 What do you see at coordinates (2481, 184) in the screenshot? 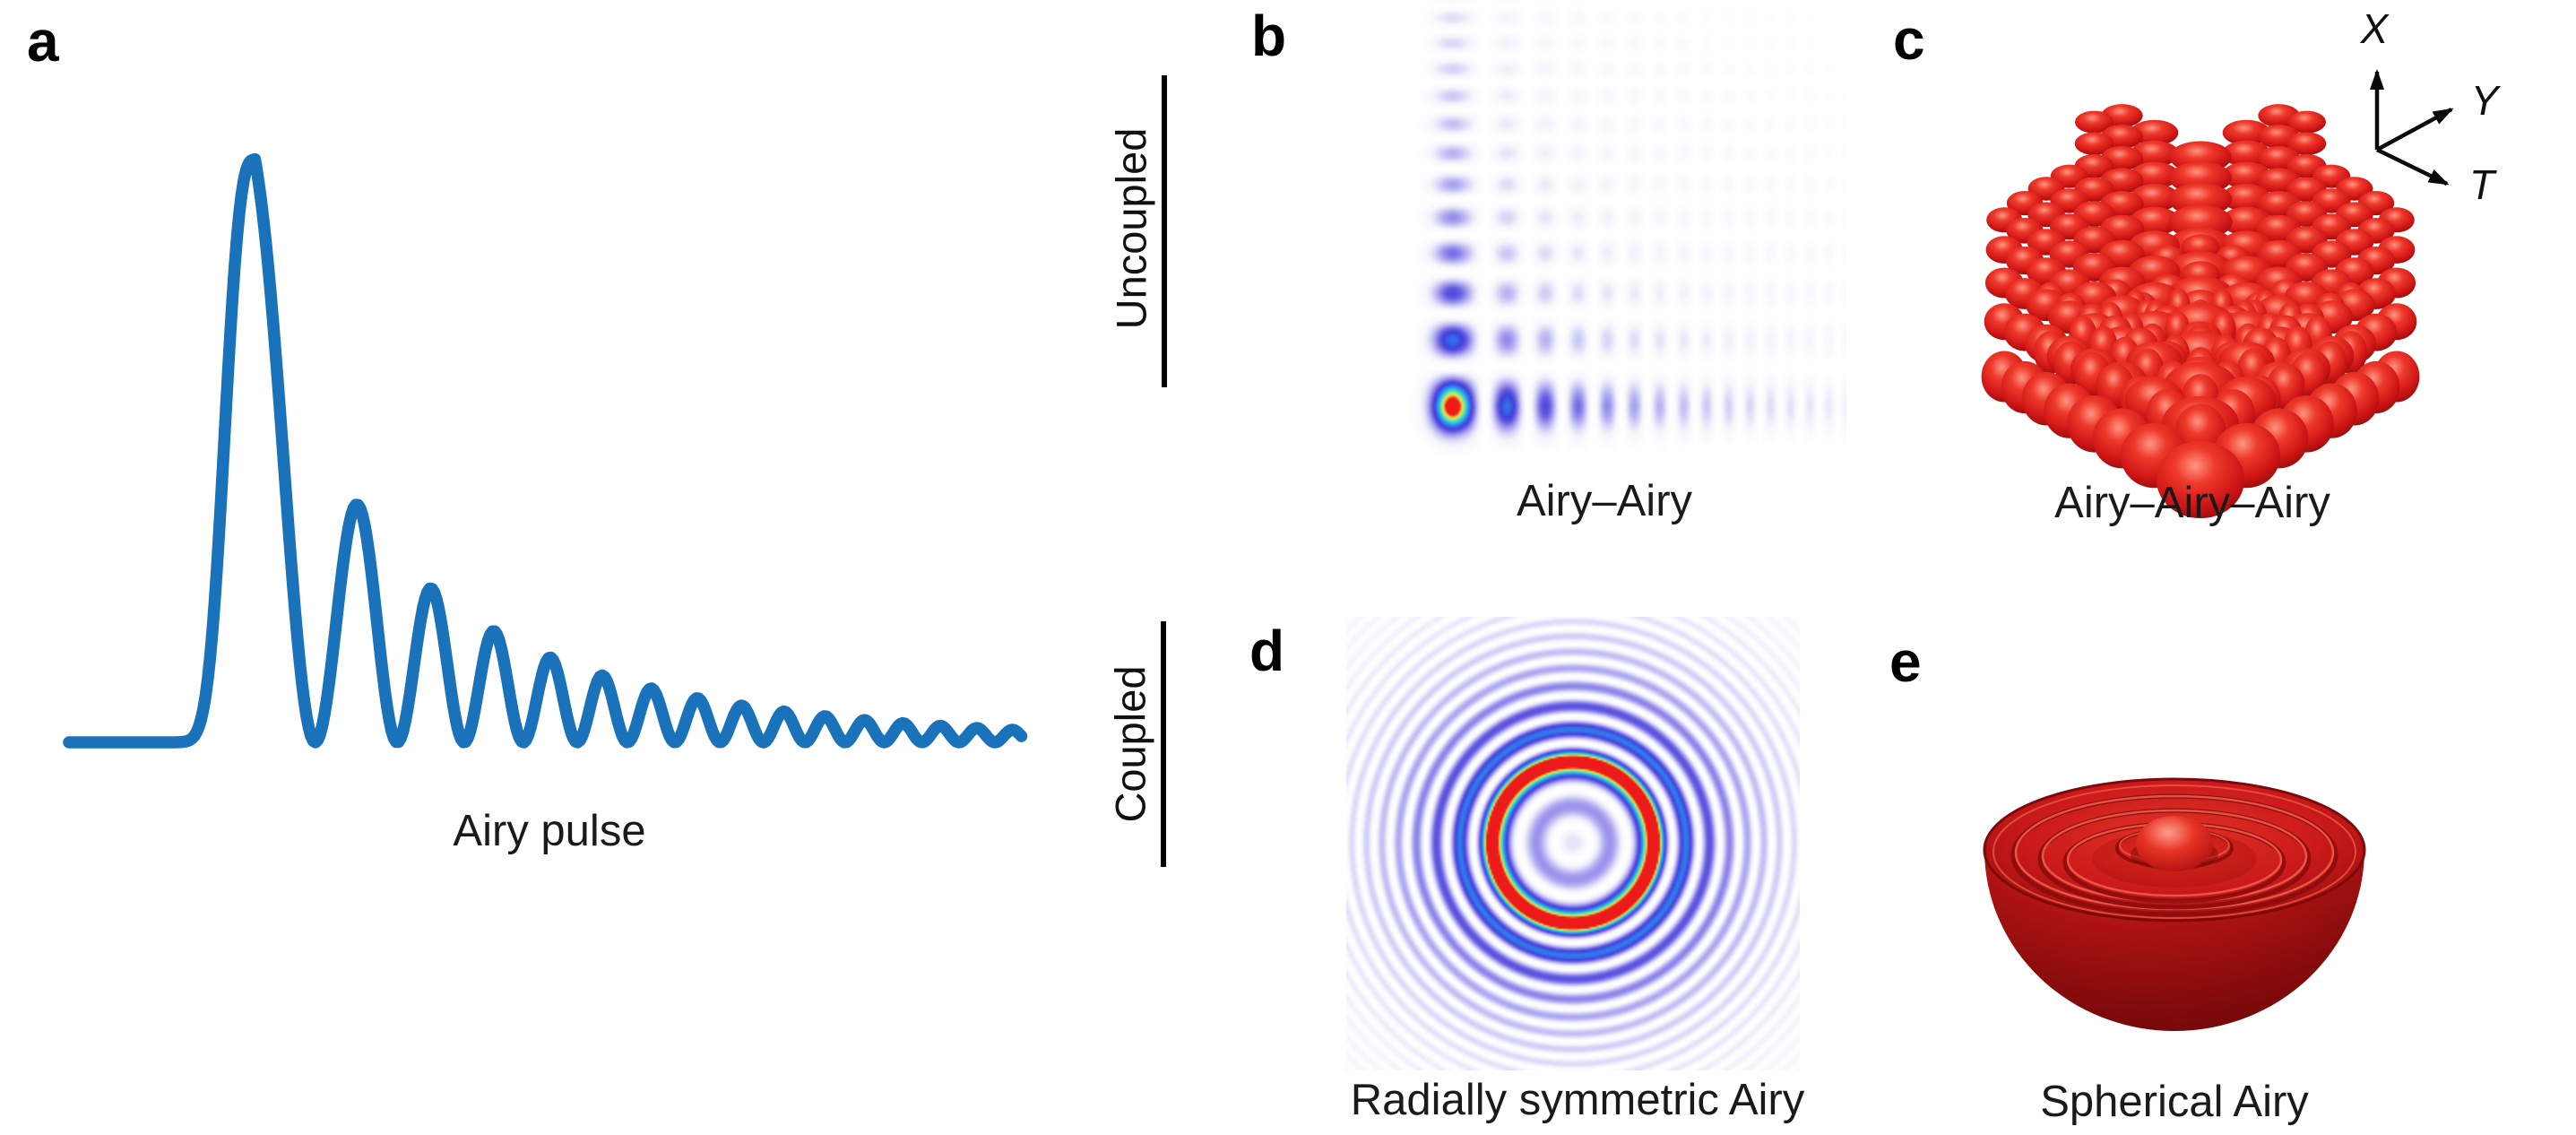
I see `t-axis-label: T` at bounding box center [2481, 184].